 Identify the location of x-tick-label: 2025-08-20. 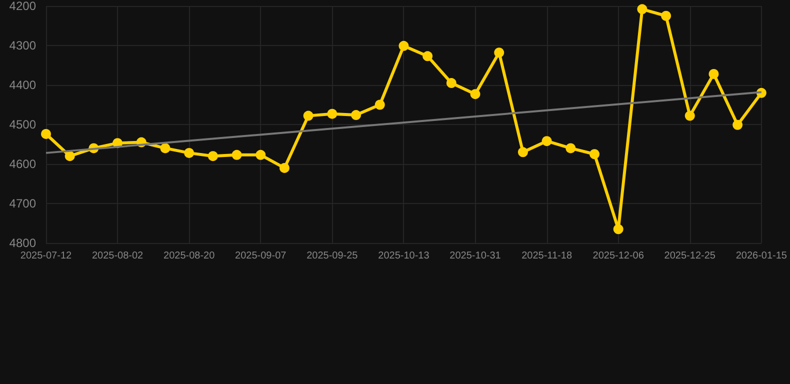
(190, 256).